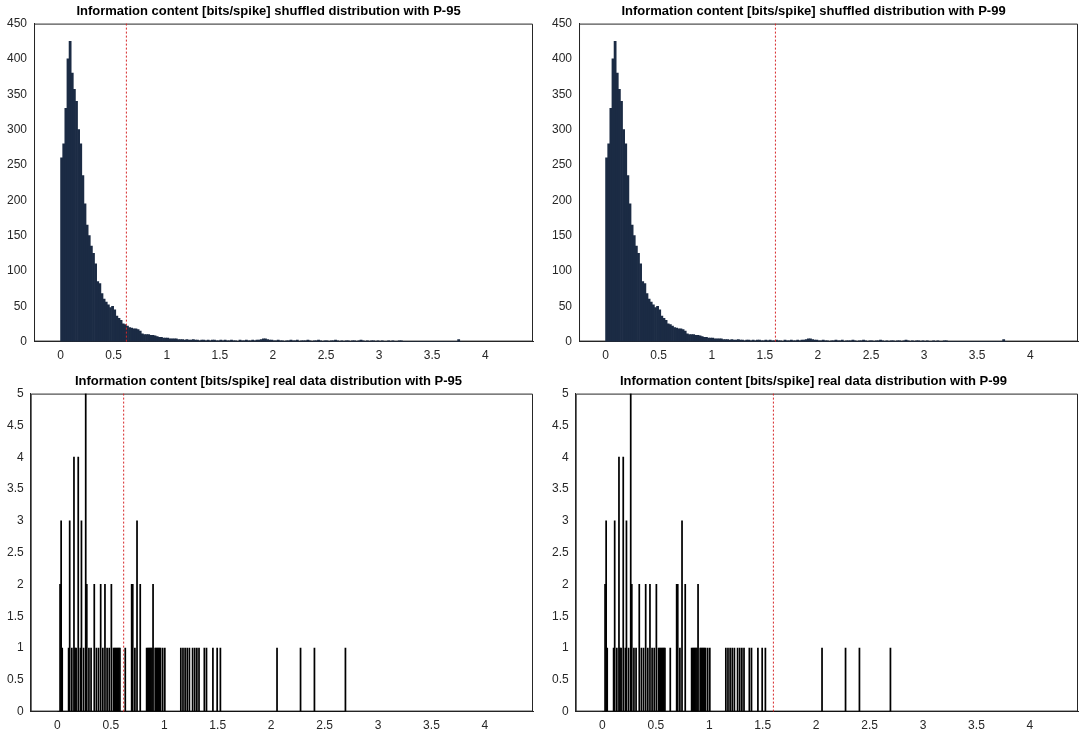 The image size is (1091, 740). I want to click on chart-title: Information content [bits/spike] real data distribution with P-95, so click(268, 381).